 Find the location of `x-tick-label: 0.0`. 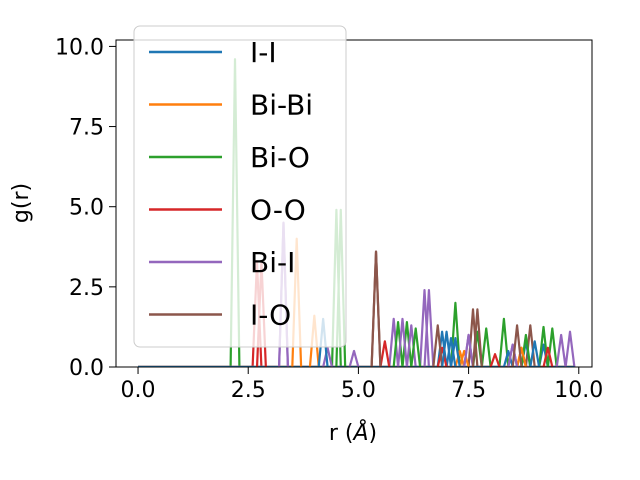

x-tick-label: 0.0 is located at coordinates (138, 390).